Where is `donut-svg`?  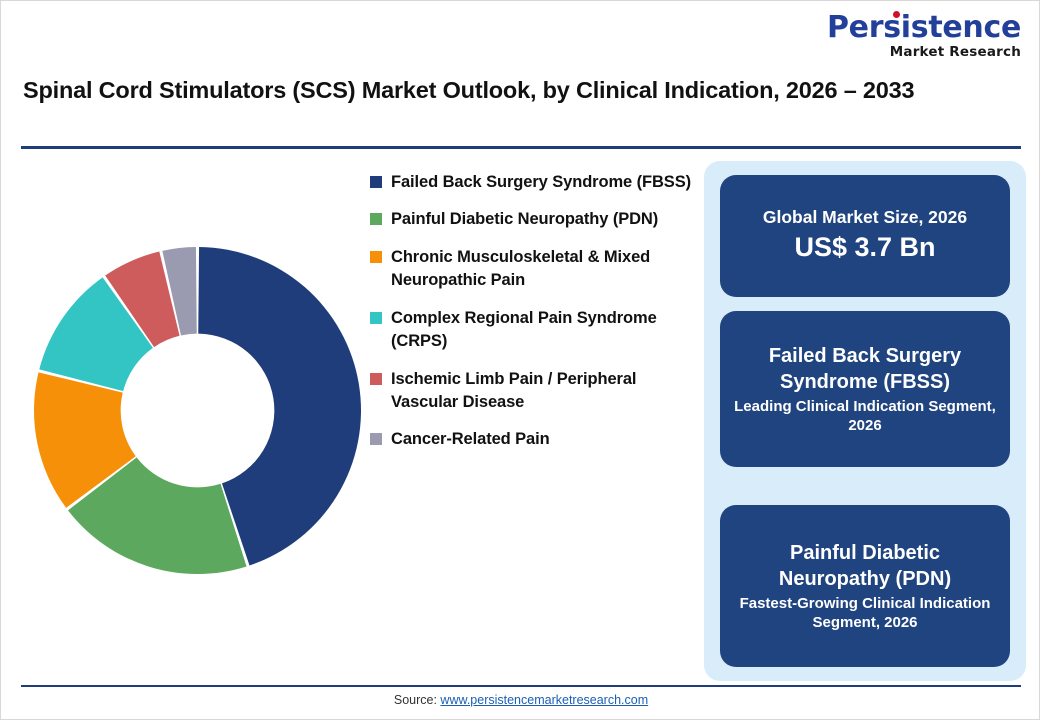
donut-svg is located at coordinates (197, 410).